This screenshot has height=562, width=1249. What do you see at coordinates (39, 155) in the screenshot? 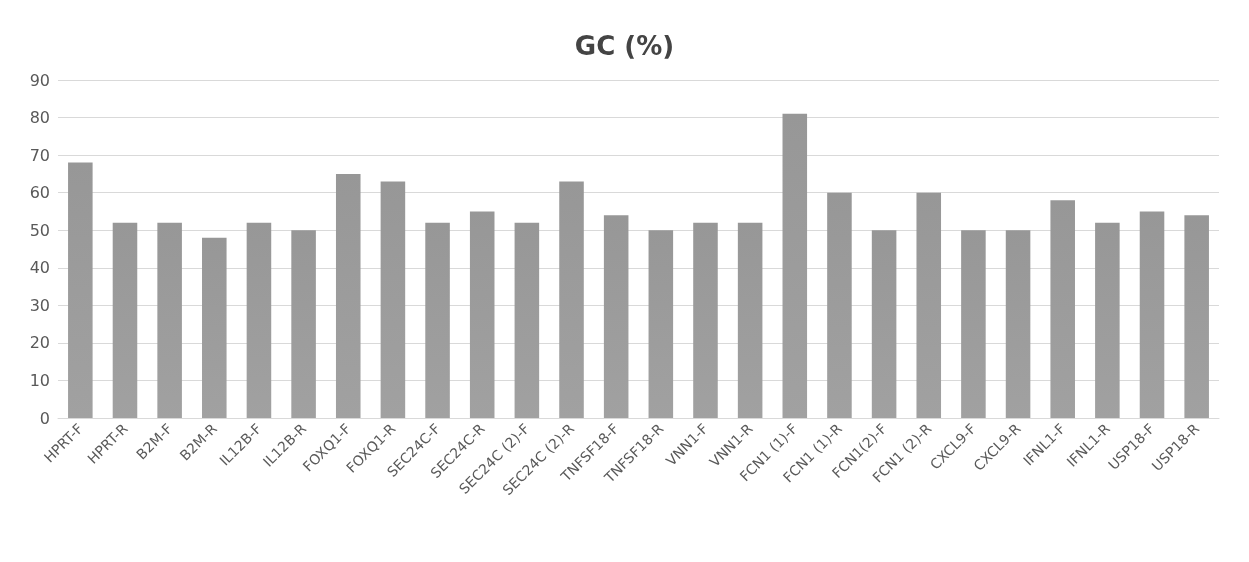
I see `y-tick-label: 70` at bounding box center [39, 155].